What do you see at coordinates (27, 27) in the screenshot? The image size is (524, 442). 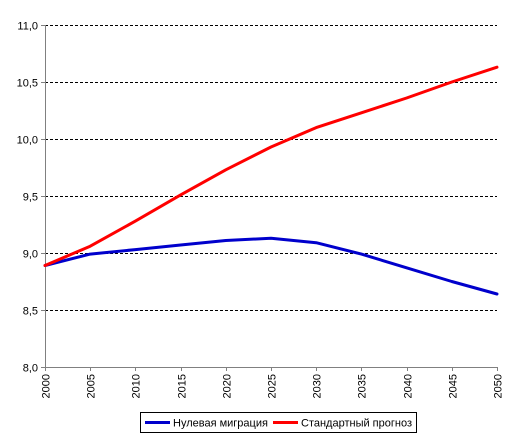 I see `y-tick-label: 11,0` at bounding box center [27, 27].